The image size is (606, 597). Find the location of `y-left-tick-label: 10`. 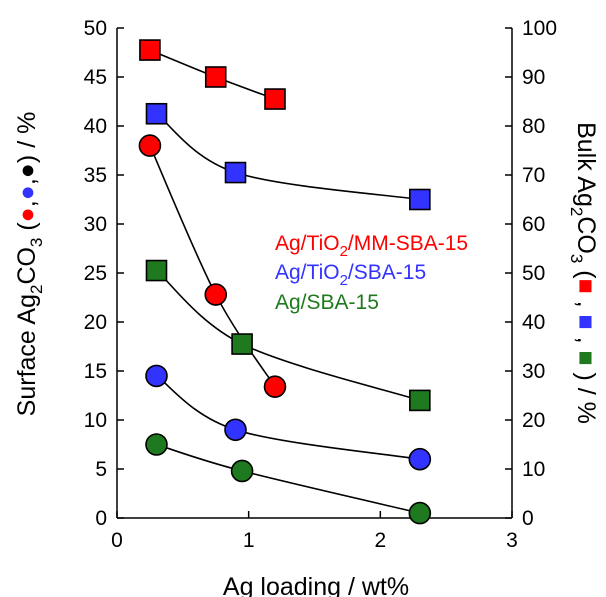

y-left-tick-label: 10 is located at coordinates (95, 420).